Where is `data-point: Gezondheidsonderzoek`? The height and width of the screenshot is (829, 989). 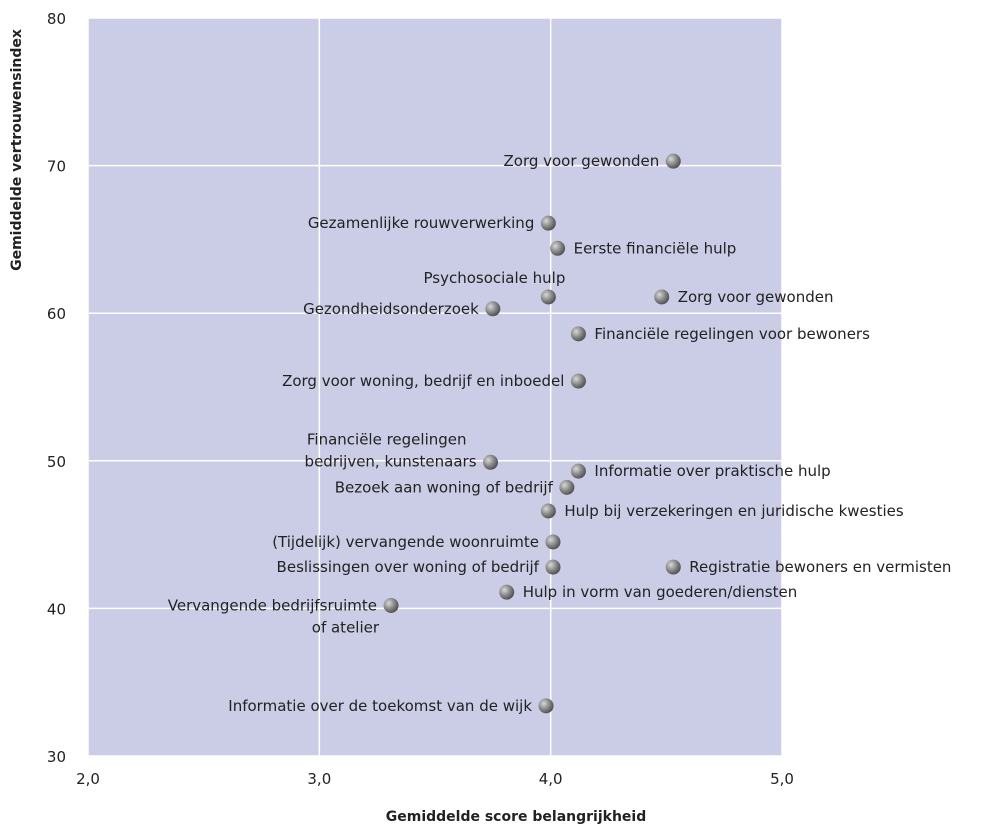 data-point: Gezondheidsonderzoek is located at coordinates (402, 309).